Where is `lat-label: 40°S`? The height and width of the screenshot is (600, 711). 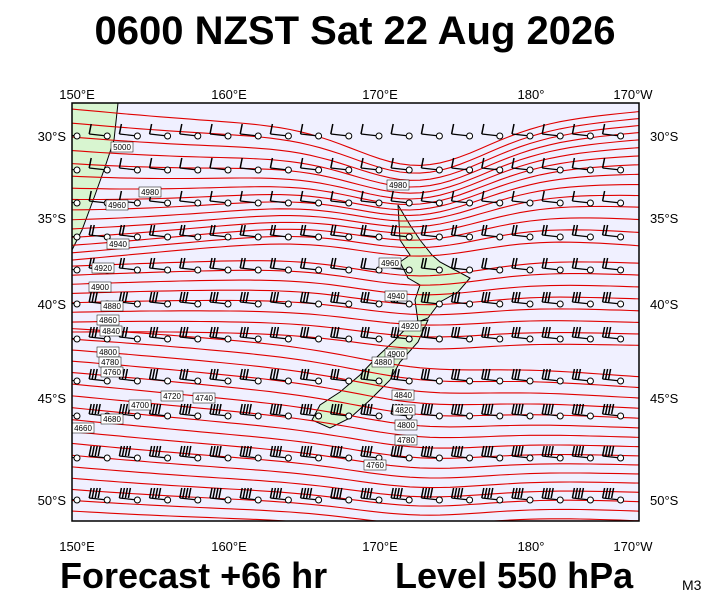
lat-label: 40°S is located at coordinates (664, 304).